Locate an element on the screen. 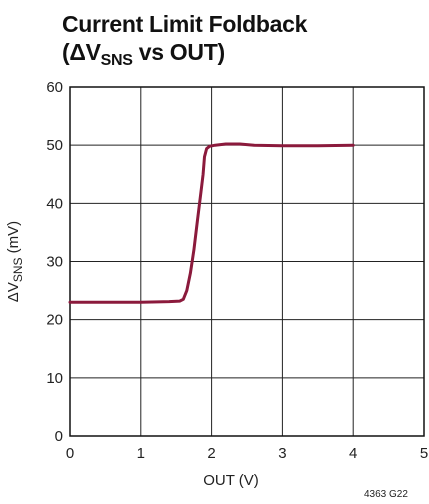 Image resolution: width=429 pixels, height=504 pixels. y-tick-label: 20 is located at coordinates (54, 320).